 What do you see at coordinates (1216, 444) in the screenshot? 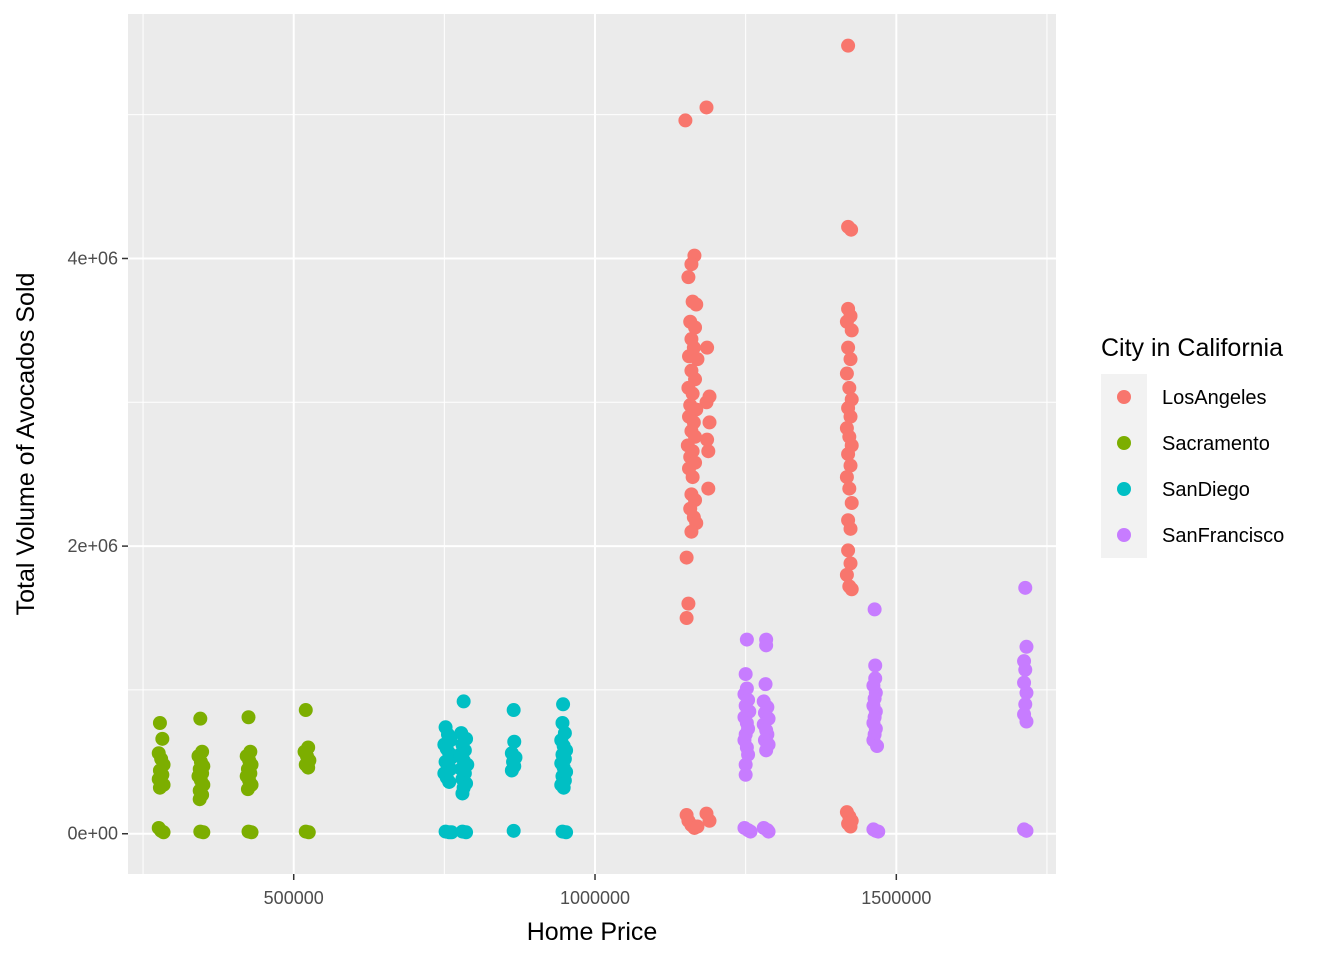
I see `legend-label-Sacramento: Sacramento` at bounding box center [1216, 444].